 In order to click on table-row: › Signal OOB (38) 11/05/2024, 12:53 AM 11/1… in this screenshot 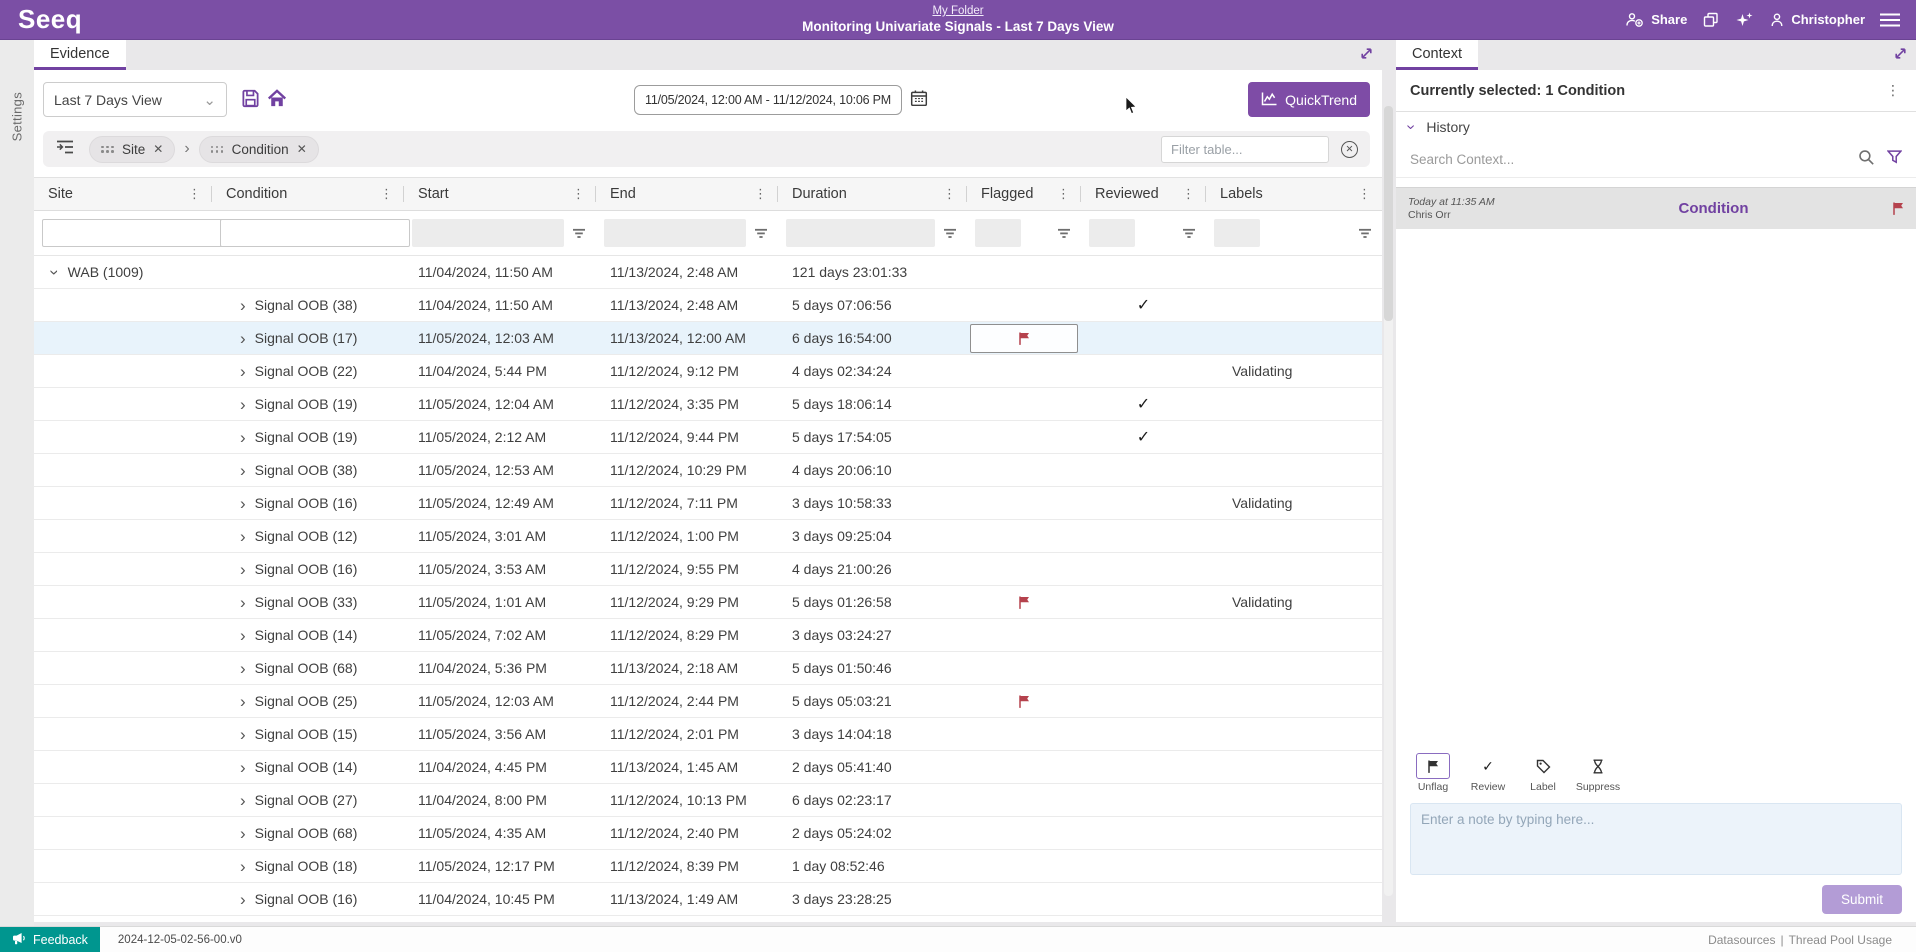, I will do `click(708, 470)`.